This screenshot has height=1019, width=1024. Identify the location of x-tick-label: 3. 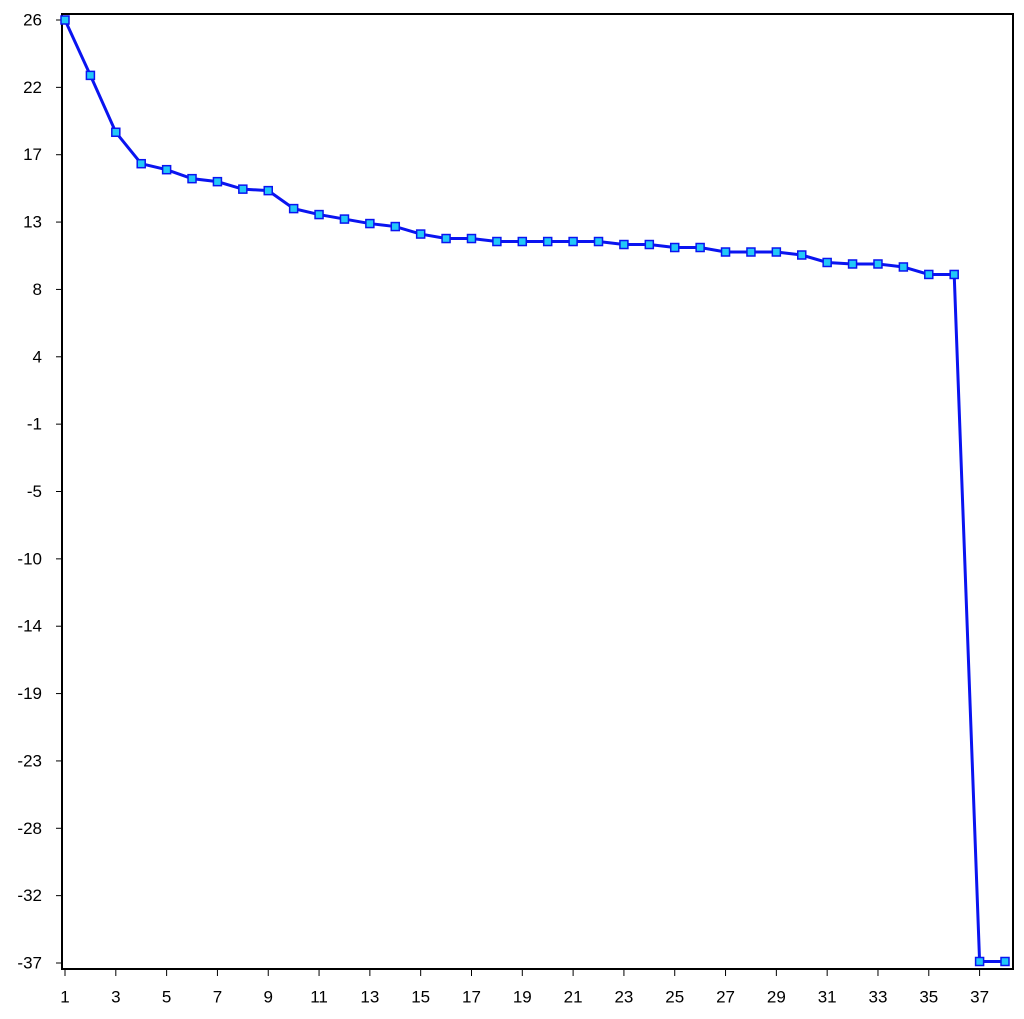
(115, 996).